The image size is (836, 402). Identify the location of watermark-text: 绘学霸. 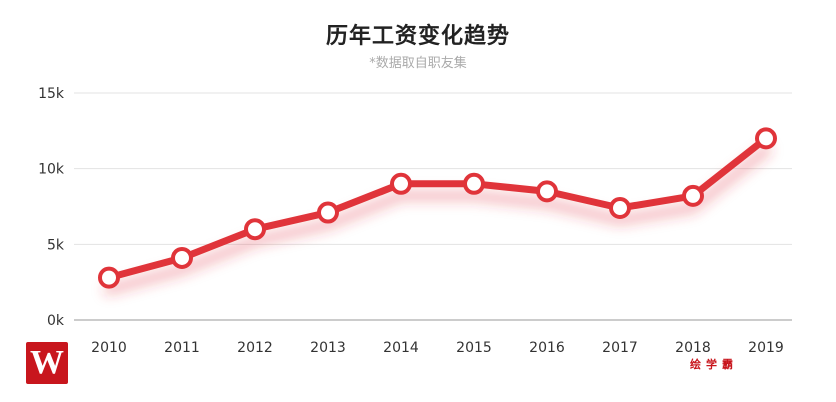
(714, 364).